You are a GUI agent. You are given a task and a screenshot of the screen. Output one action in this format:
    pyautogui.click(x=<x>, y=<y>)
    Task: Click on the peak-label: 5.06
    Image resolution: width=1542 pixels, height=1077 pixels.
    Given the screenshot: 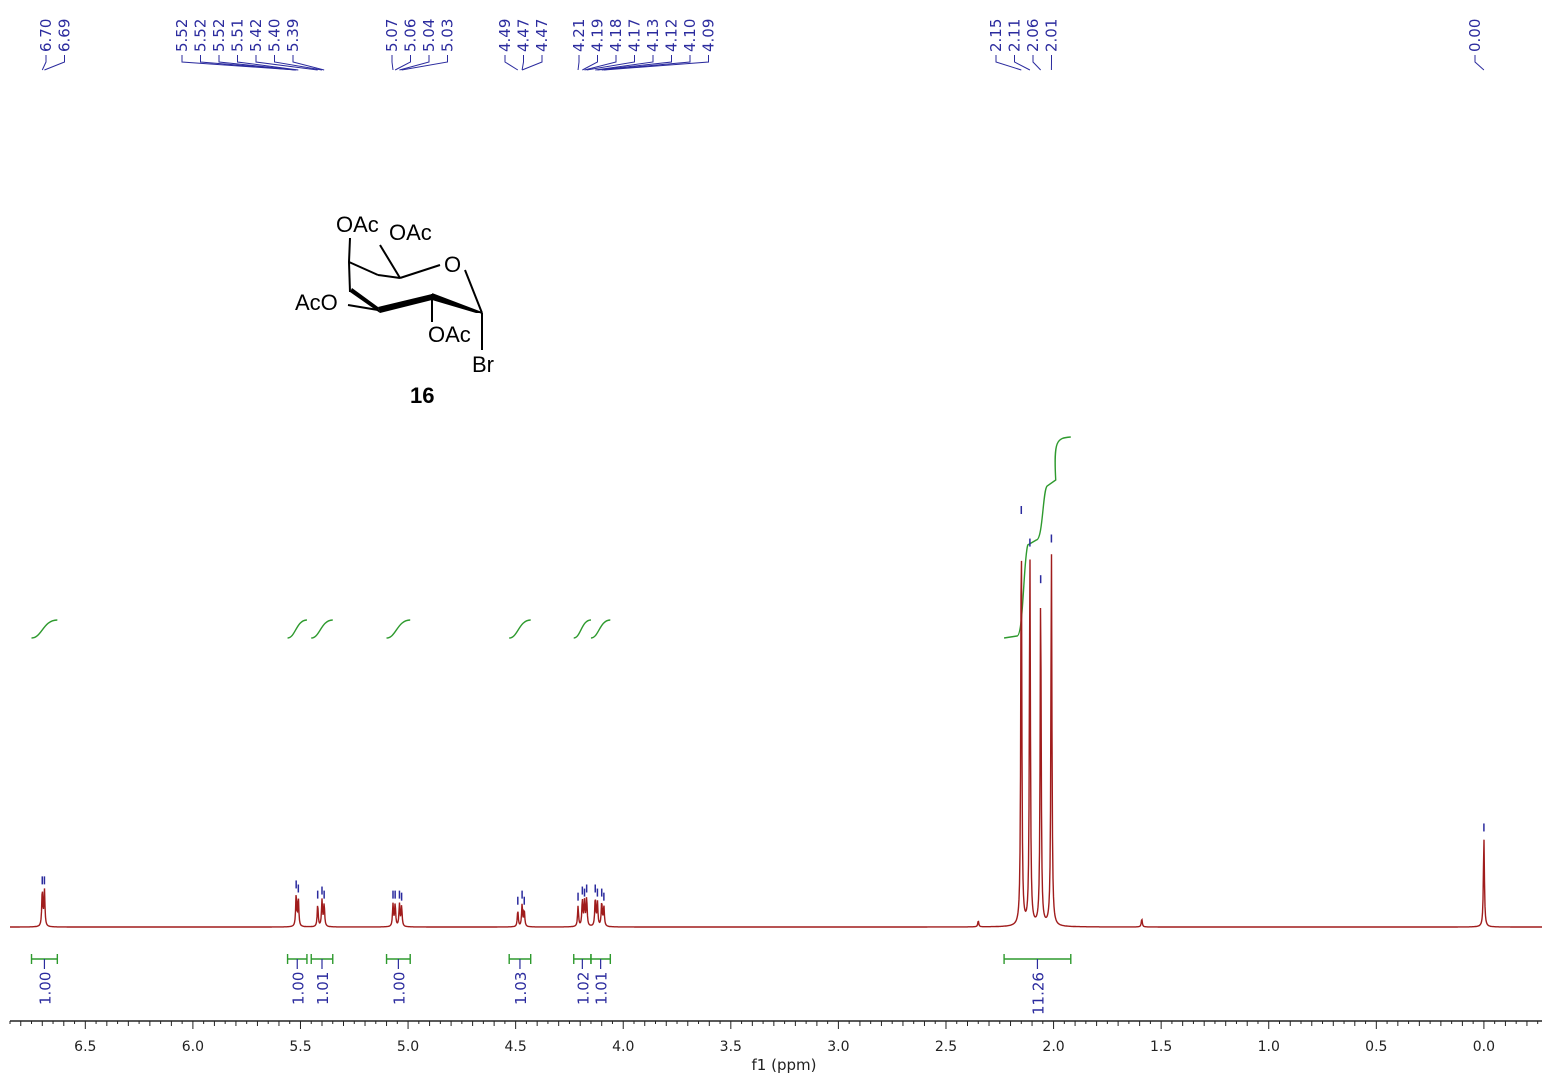 What is the action you would take?
    pyautogui.click(x=411, y=35)
    